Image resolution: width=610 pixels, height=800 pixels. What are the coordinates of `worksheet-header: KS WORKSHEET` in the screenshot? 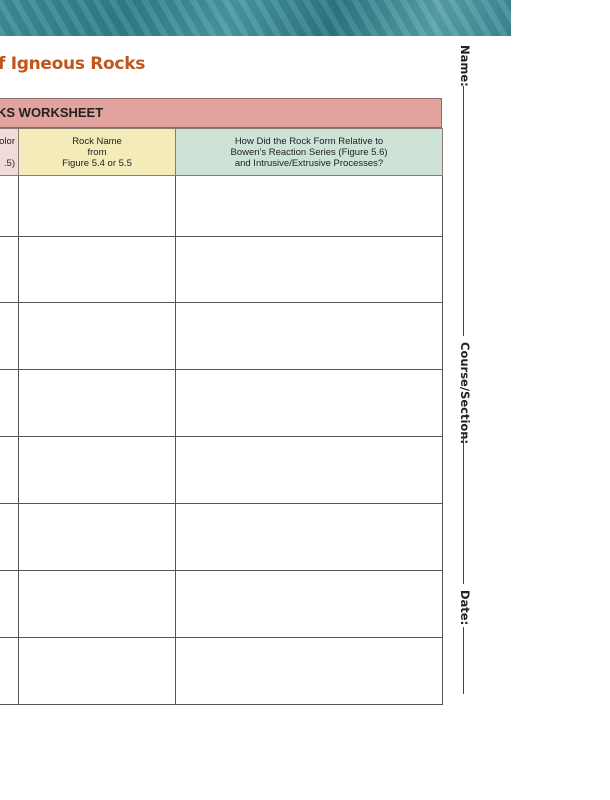 It's located at (221, 113).